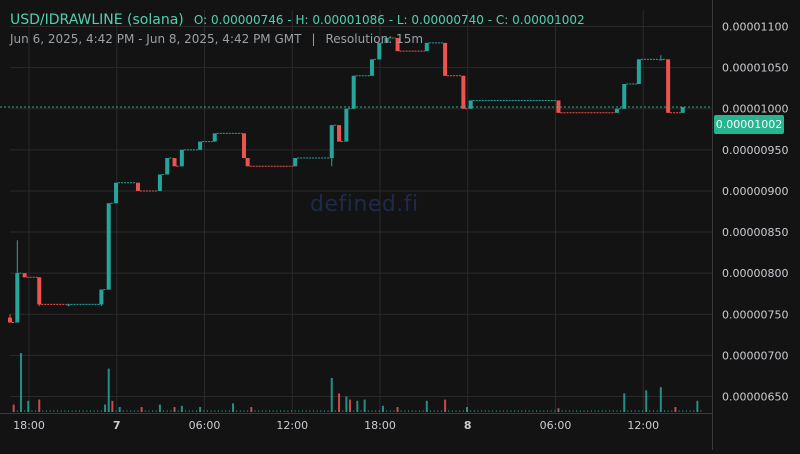 The height and width of the screenshot is (454, 800). I want to click on y-tick-label: 0.00000900, so click(755, 191).